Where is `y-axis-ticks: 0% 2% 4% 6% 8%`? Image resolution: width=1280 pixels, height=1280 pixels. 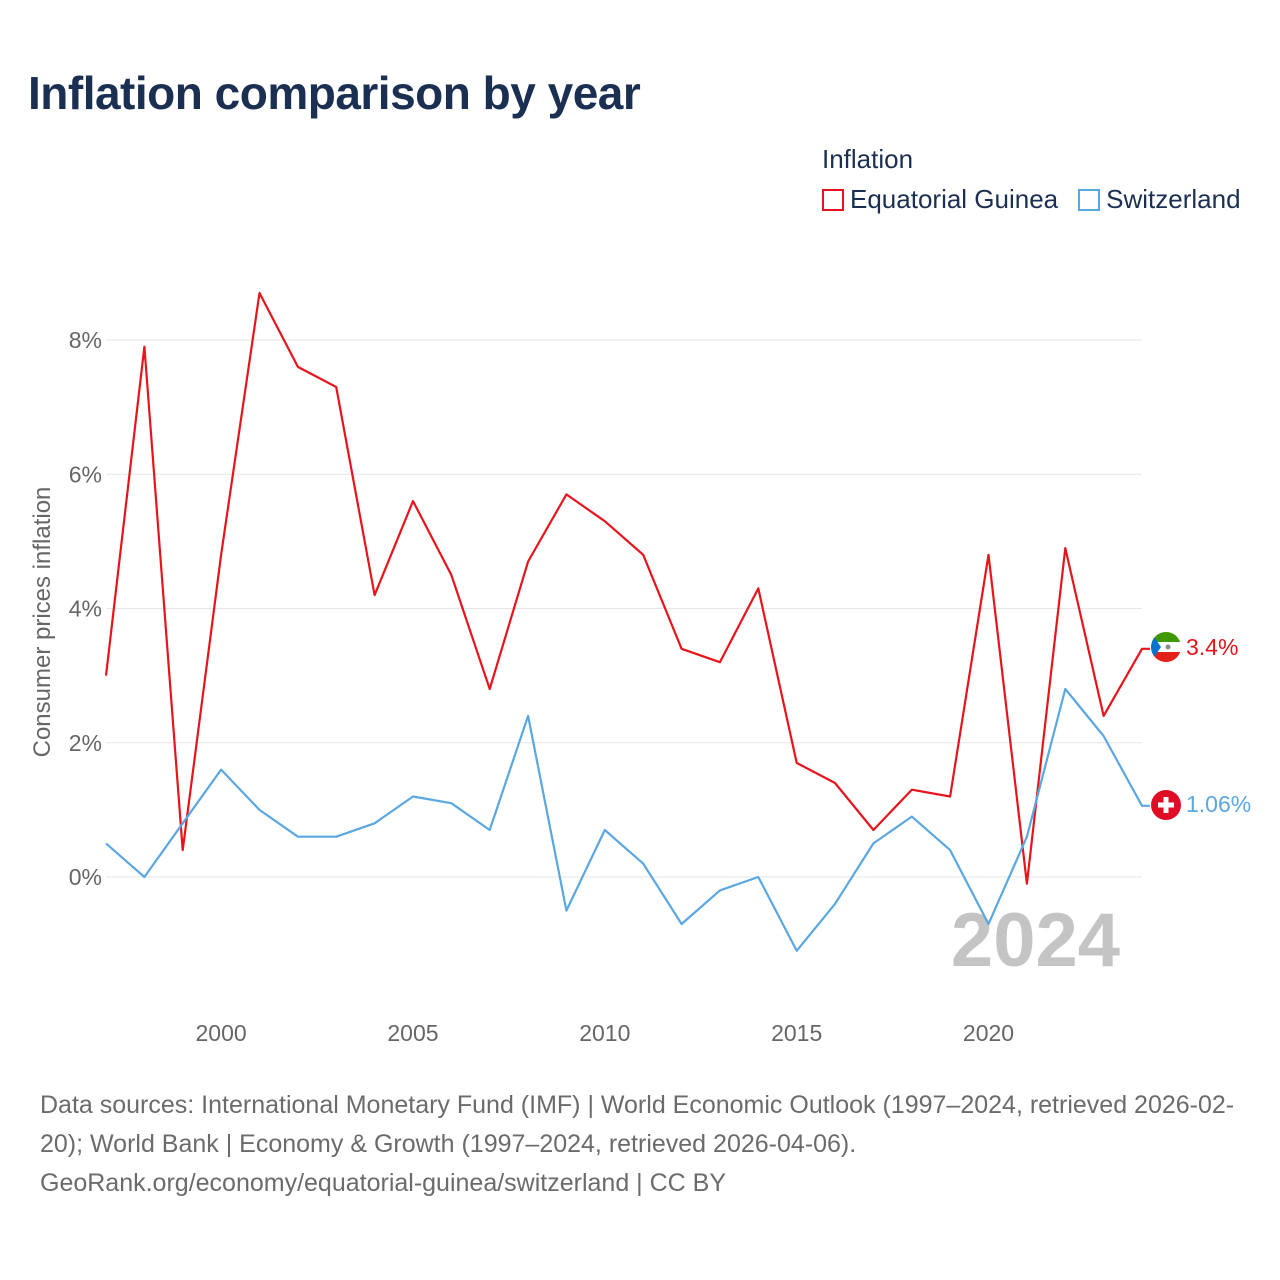
y-axis-ticks: 0% 2% 4% 6% 8% is located at coordinates (85, 608).